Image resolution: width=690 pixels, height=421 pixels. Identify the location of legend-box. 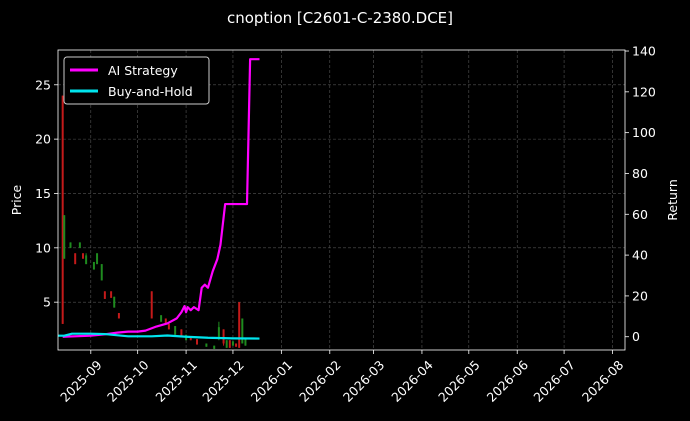
(136, 80).